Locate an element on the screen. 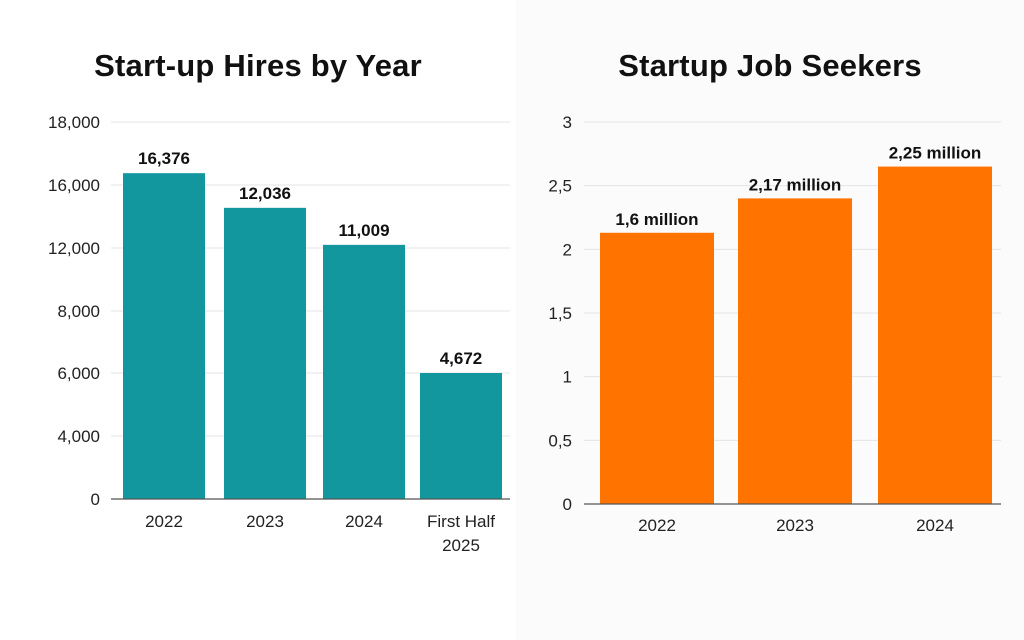  seekers-ytick-label: 1,5 is located at coordinates (560, 313).